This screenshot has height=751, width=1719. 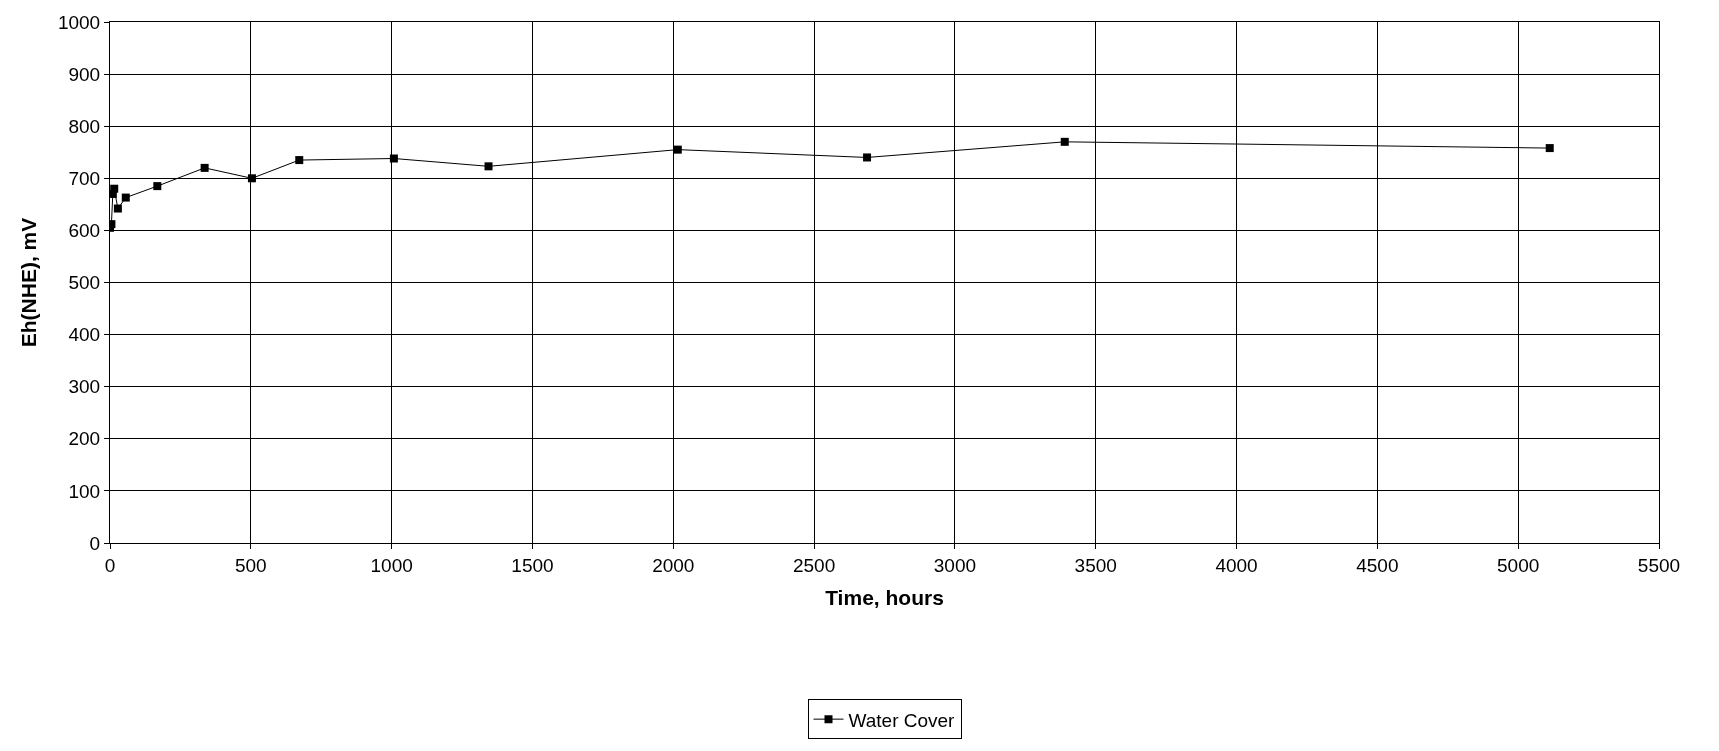 What do you see at coordinates (84, 231) in the screenshot?
I see `y-tick-label: 600` at bounding box center [84, 231].